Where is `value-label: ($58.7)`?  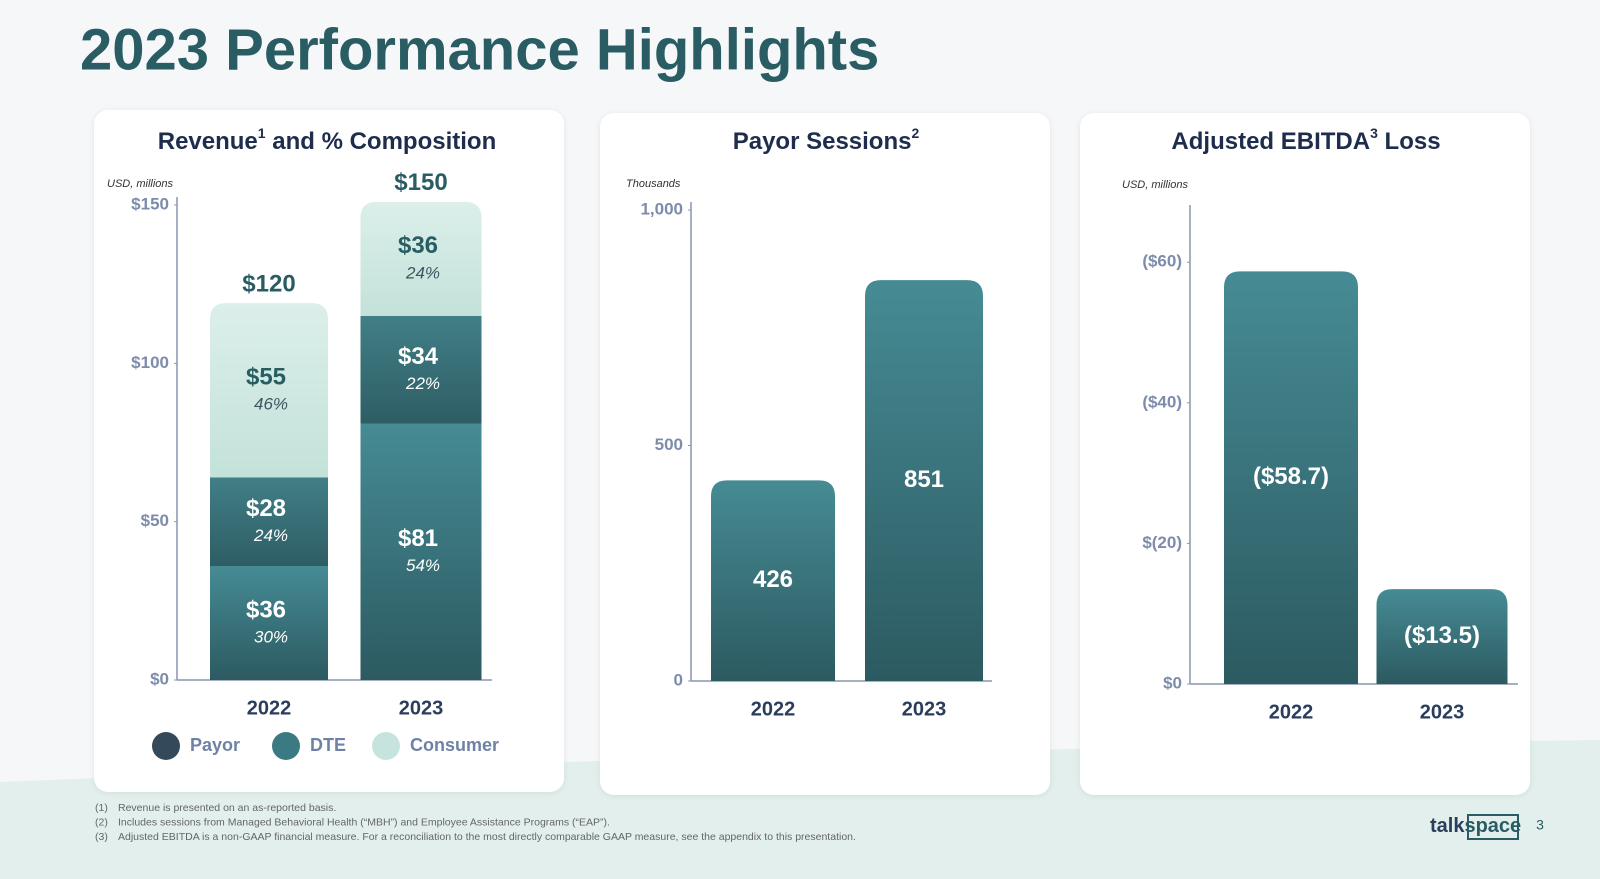
value-label: ($58.7) is located at coordinates (1291, 476).